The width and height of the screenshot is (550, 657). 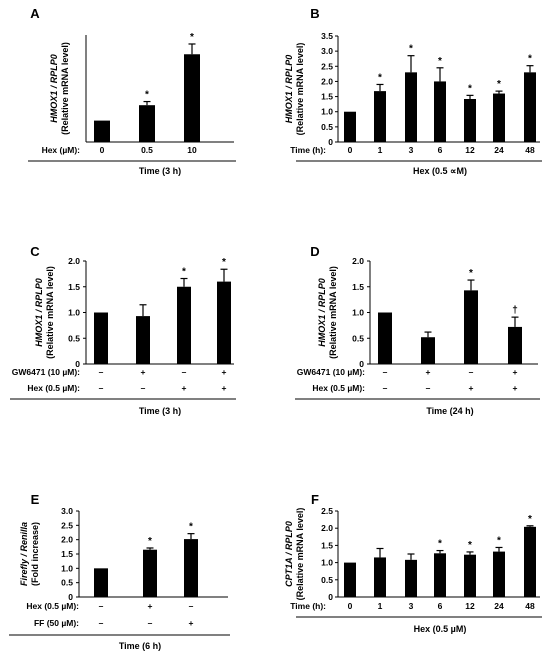 What do you see at coordinates (308, 606) in the screenshot?
I see `row-label: Time (h):` at bounding box center [308, 606].